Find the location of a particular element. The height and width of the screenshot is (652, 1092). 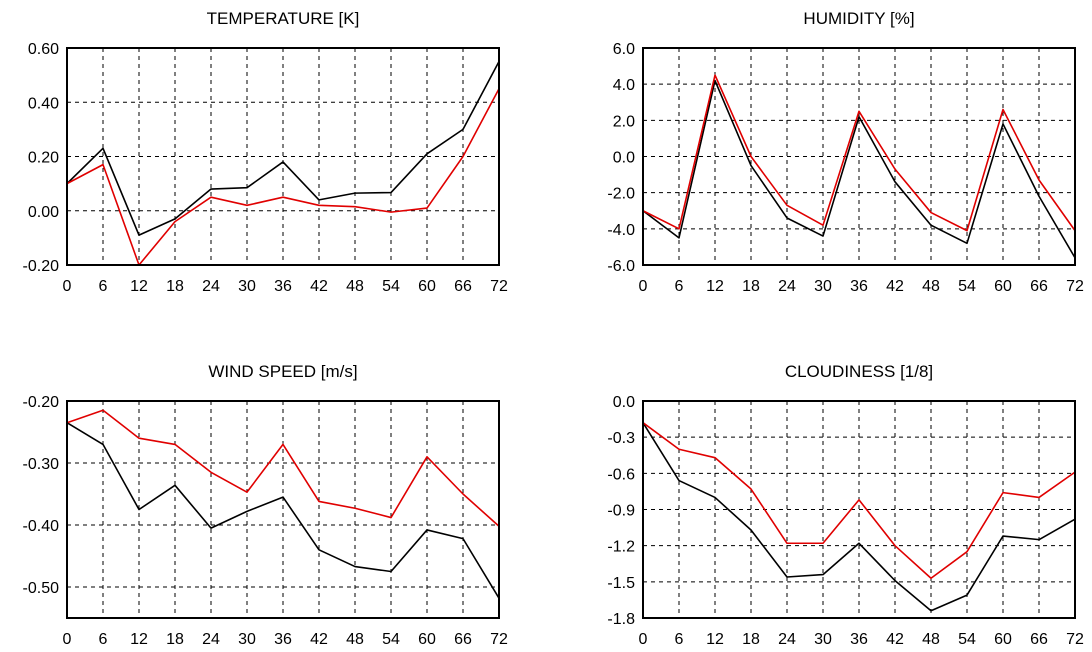

y-tick-label: -0.50 is located at coordinates (41, 588).